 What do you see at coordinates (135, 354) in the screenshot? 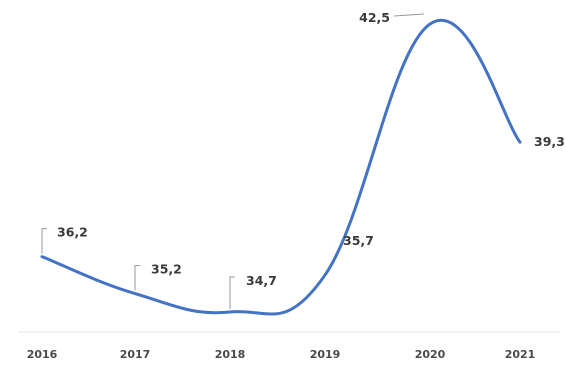
I see `x-tick-label: 2017` at bounding box center [135, 354].